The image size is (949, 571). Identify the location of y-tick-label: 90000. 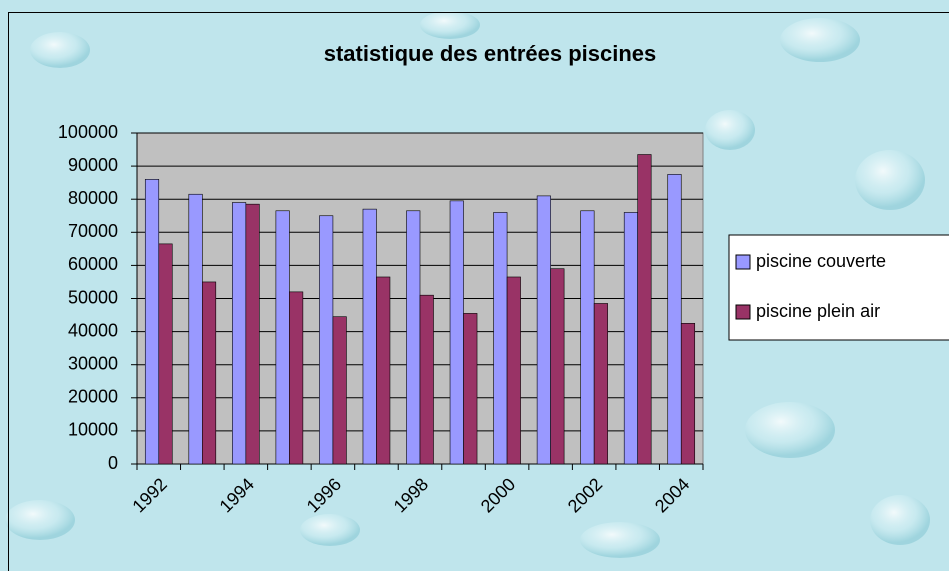
(93, 165).